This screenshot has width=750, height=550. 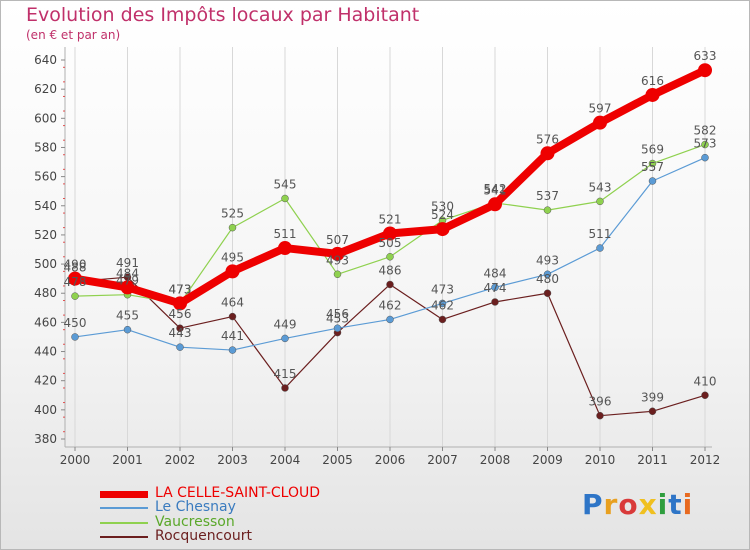 I want to click on data-label-le-chesnay: 493, so click(x=547, y=260).